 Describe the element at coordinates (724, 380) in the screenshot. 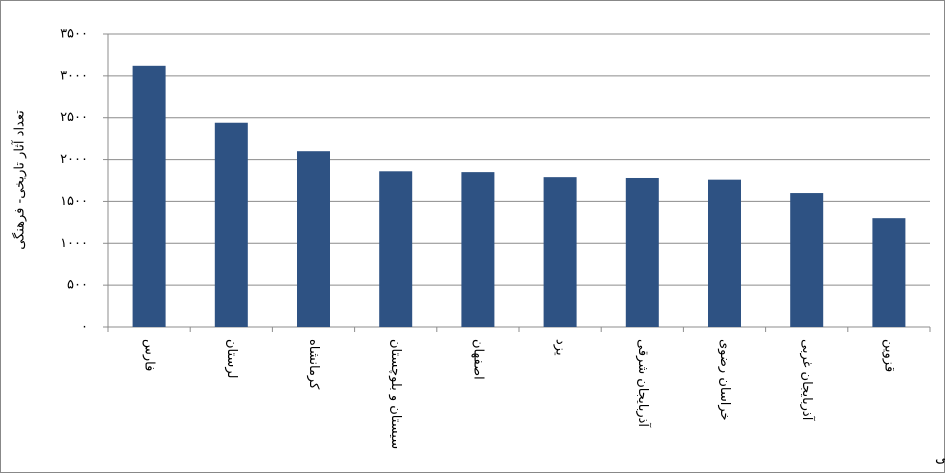

I see `x-tick-label: خراسان رضوی` at that location.